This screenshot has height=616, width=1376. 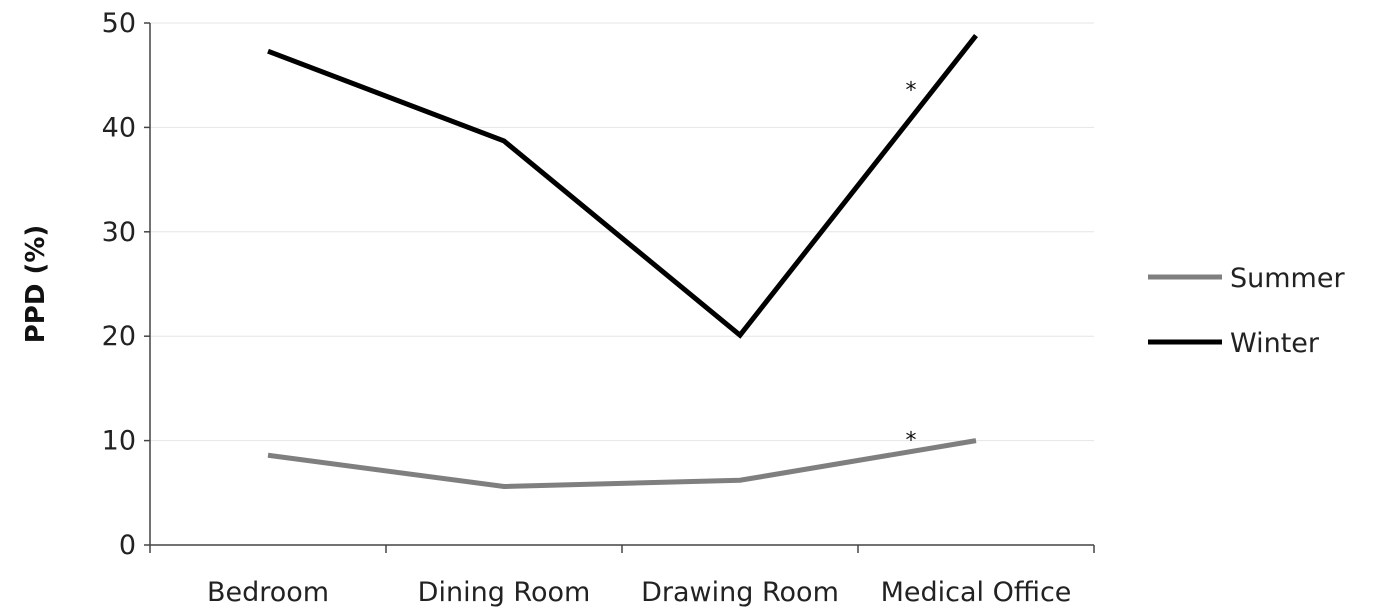 I want to click on y-tick-label: 20, so click(x=119, y=336).